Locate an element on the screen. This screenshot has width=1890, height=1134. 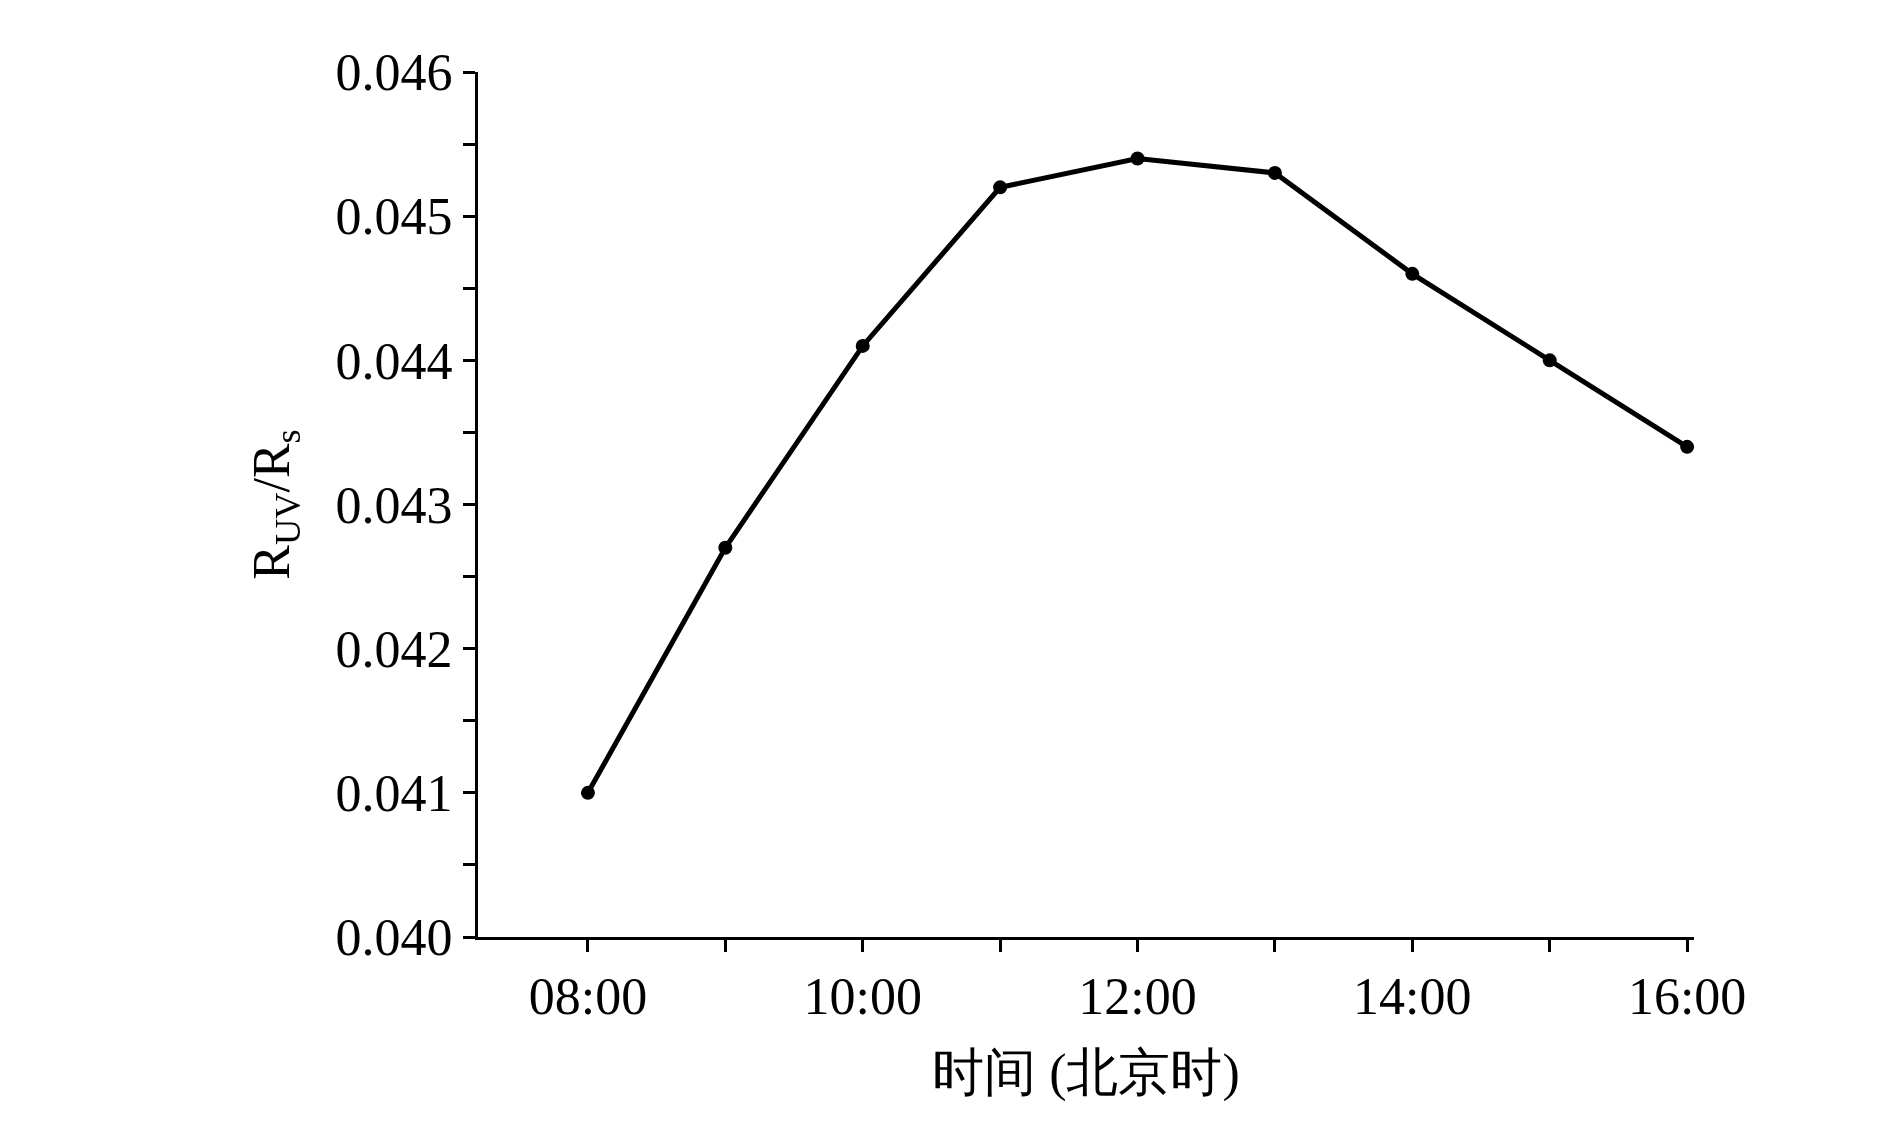
x-tick-label: 10:00 is located at coordinates (862, 997).